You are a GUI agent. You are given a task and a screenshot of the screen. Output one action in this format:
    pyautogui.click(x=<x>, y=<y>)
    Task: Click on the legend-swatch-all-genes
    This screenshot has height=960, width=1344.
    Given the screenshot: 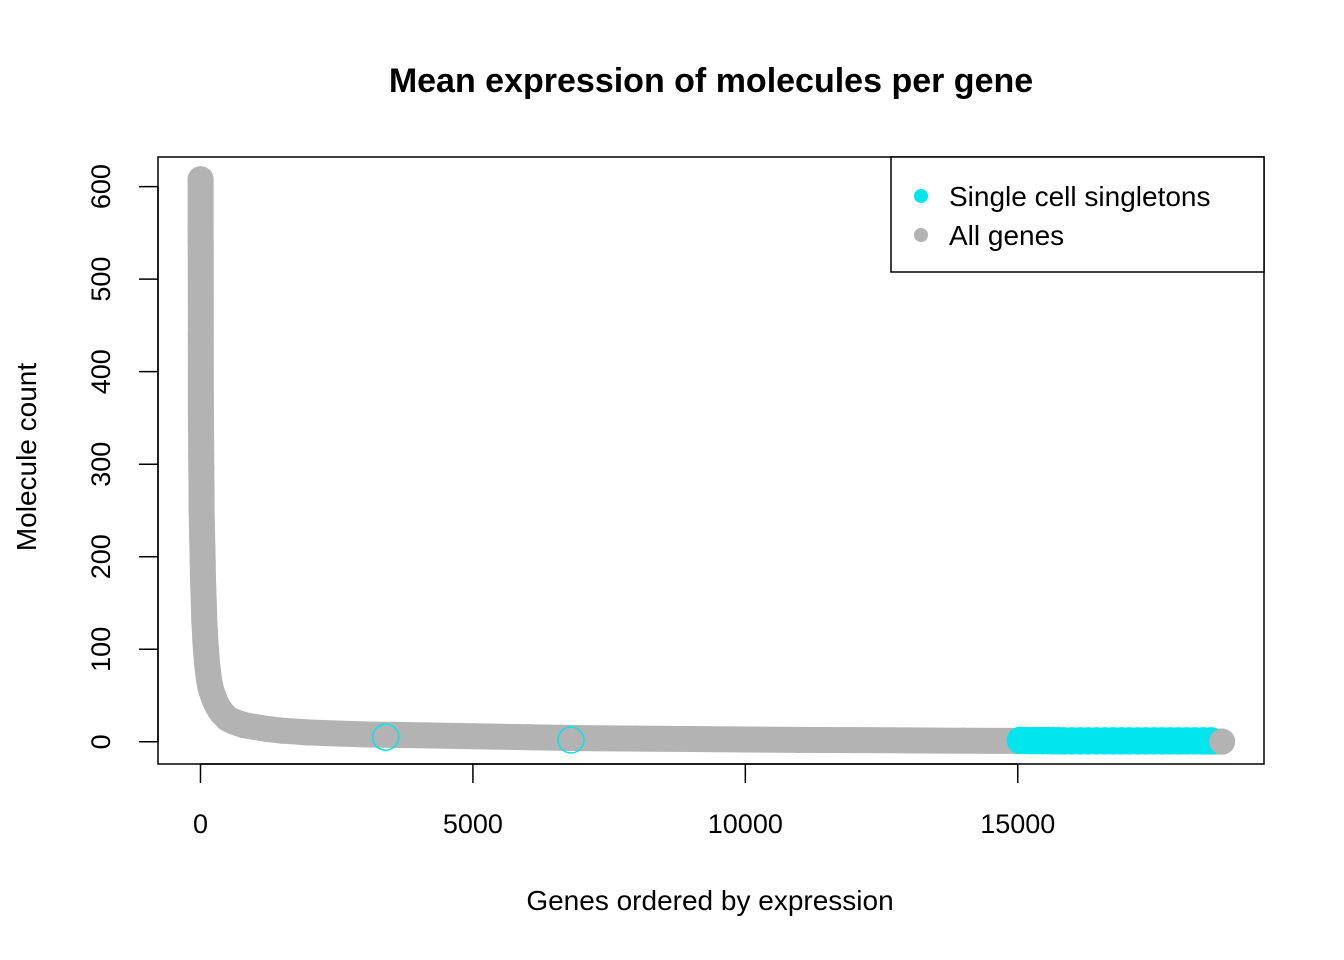 What is the action you would take?
    pyautogui.click(x=921, y=235)
    